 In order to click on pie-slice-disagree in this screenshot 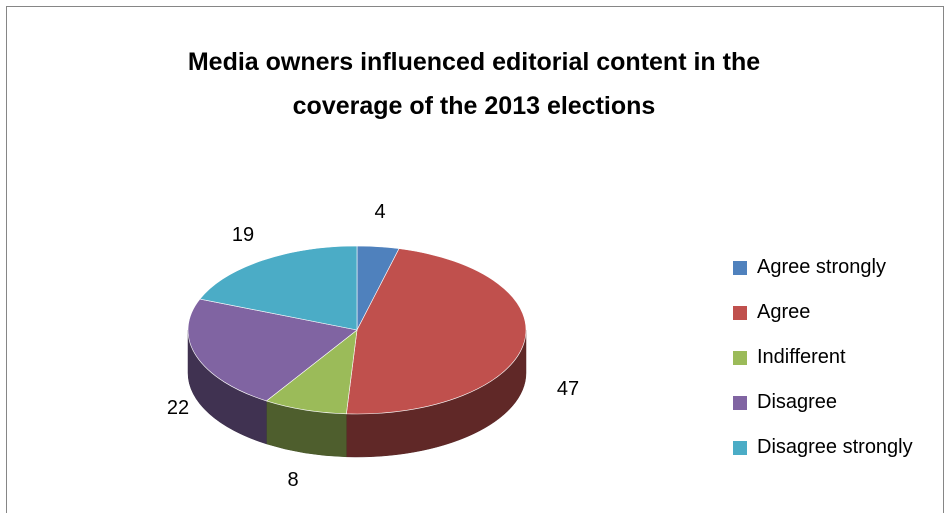, I will do `click(272, 350)`.